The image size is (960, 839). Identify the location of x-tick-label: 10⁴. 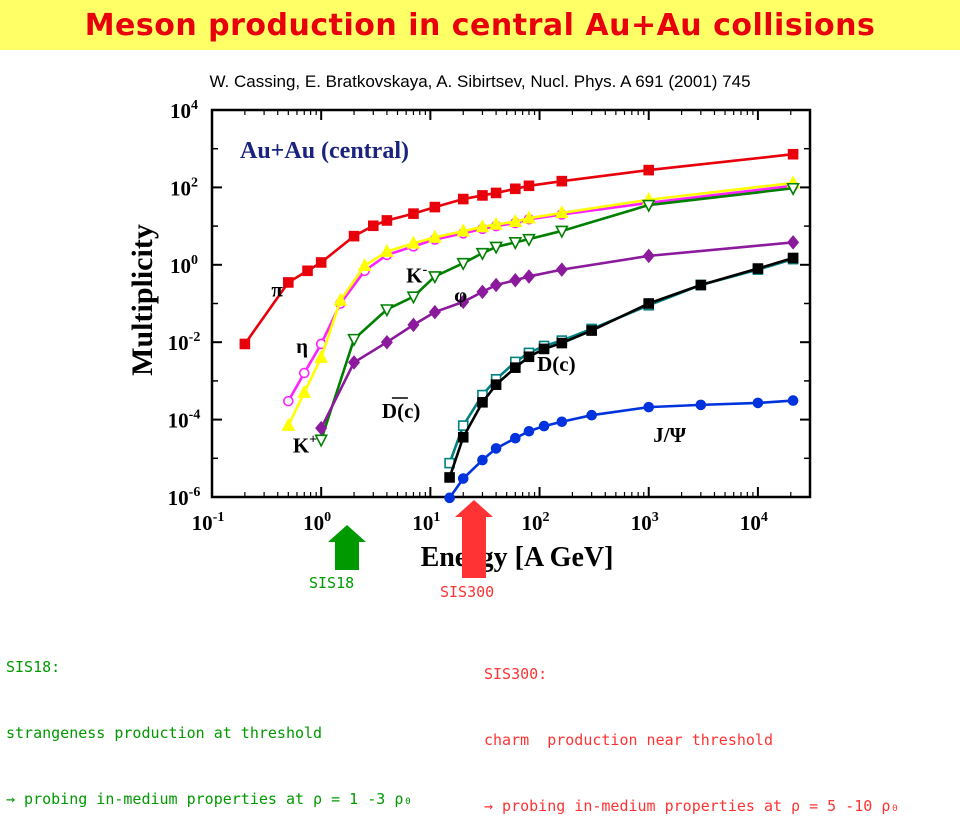
(754, 522).